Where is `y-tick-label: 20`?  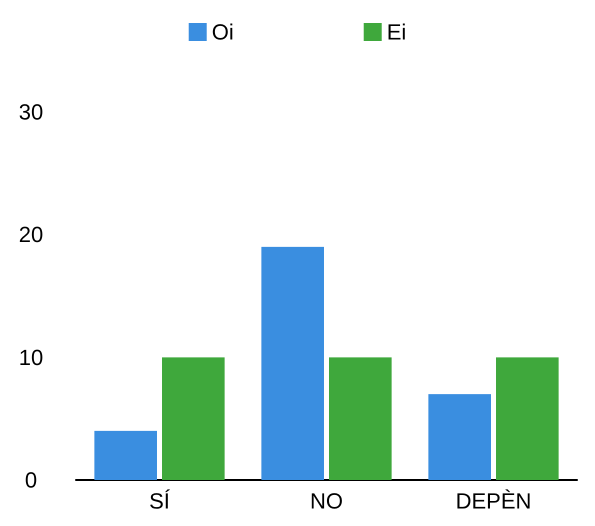 y-tick-label: 20 is located at coordinates (31, 235).